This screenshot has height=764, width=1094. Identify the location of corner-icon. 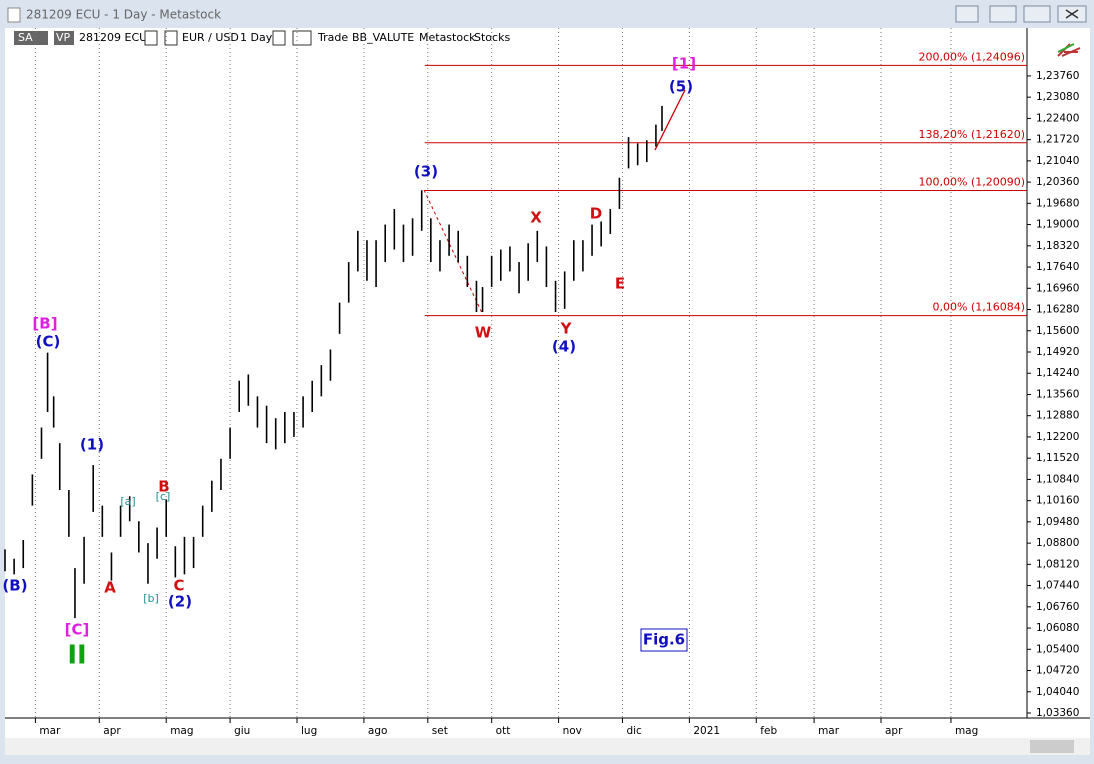
(1069, 50).